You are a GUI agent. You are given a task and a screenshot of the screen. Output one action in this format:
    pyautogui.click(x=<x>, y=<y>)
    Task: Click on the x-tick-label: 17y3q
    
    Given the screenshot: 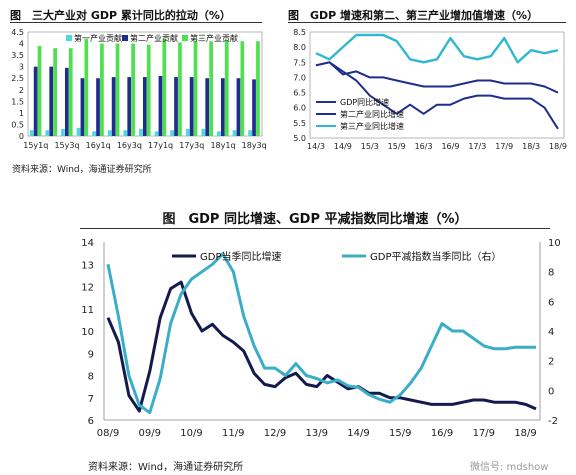 What is the action you would take?
    pyautogui.click(x=191, y=145)
    